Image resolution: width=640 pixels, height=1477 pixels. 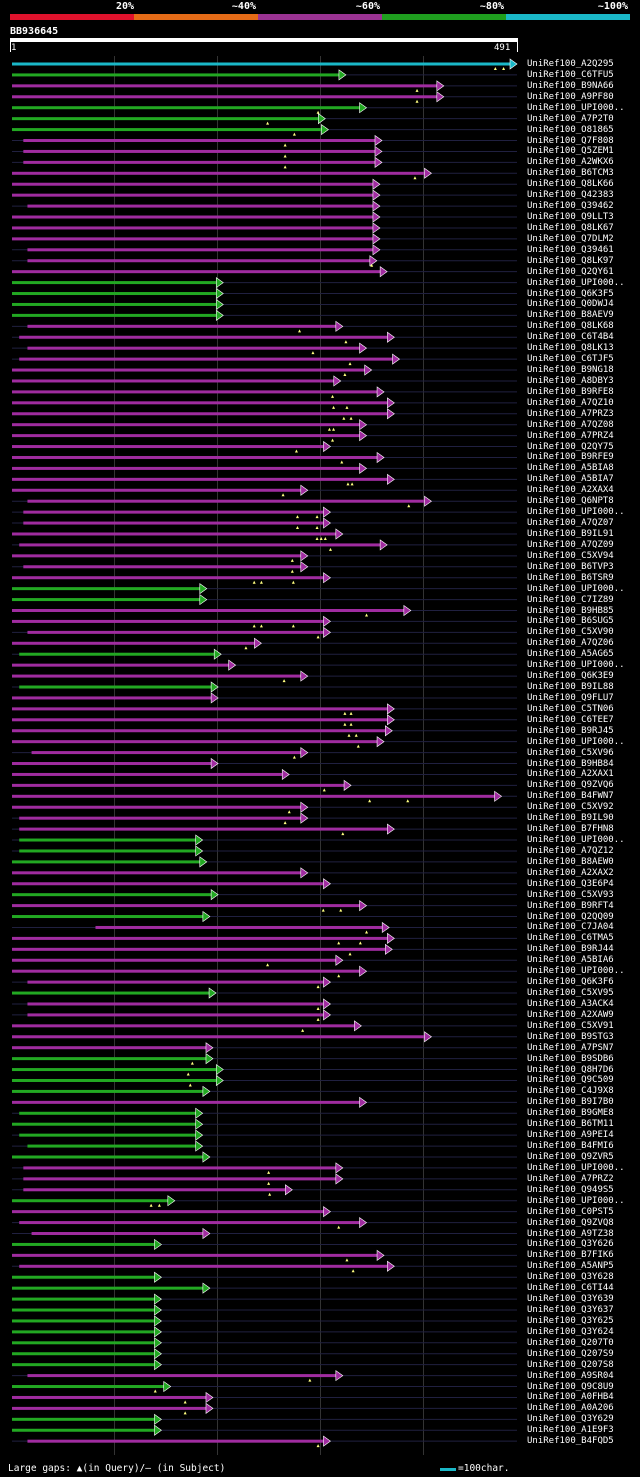 I want to click on hit-label: UniRef100_A5AG65, so click(x=570, y=654).